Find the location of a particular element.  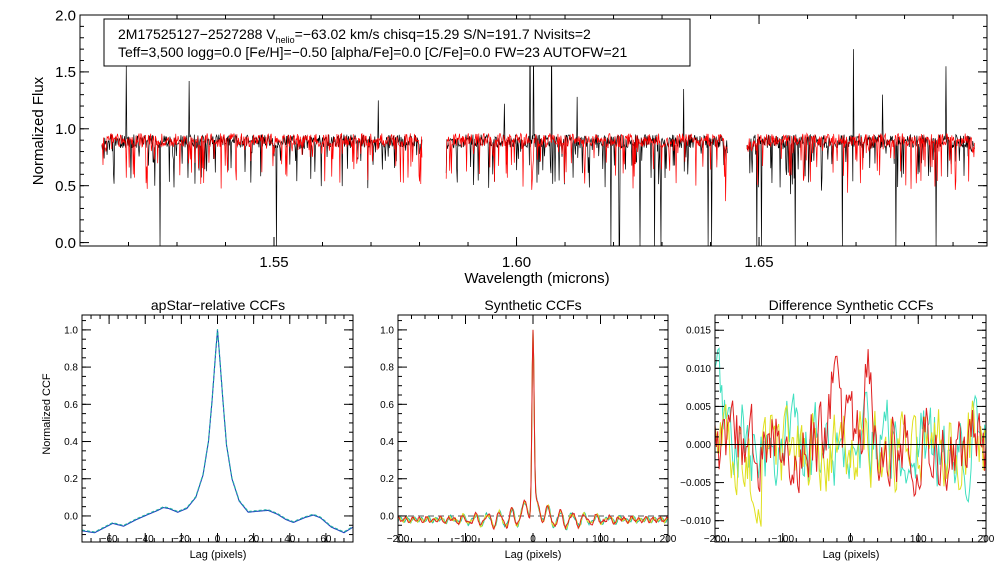

difference-ccf-title: Difference Synthetic CCFs is located at coordinates (851, 305).